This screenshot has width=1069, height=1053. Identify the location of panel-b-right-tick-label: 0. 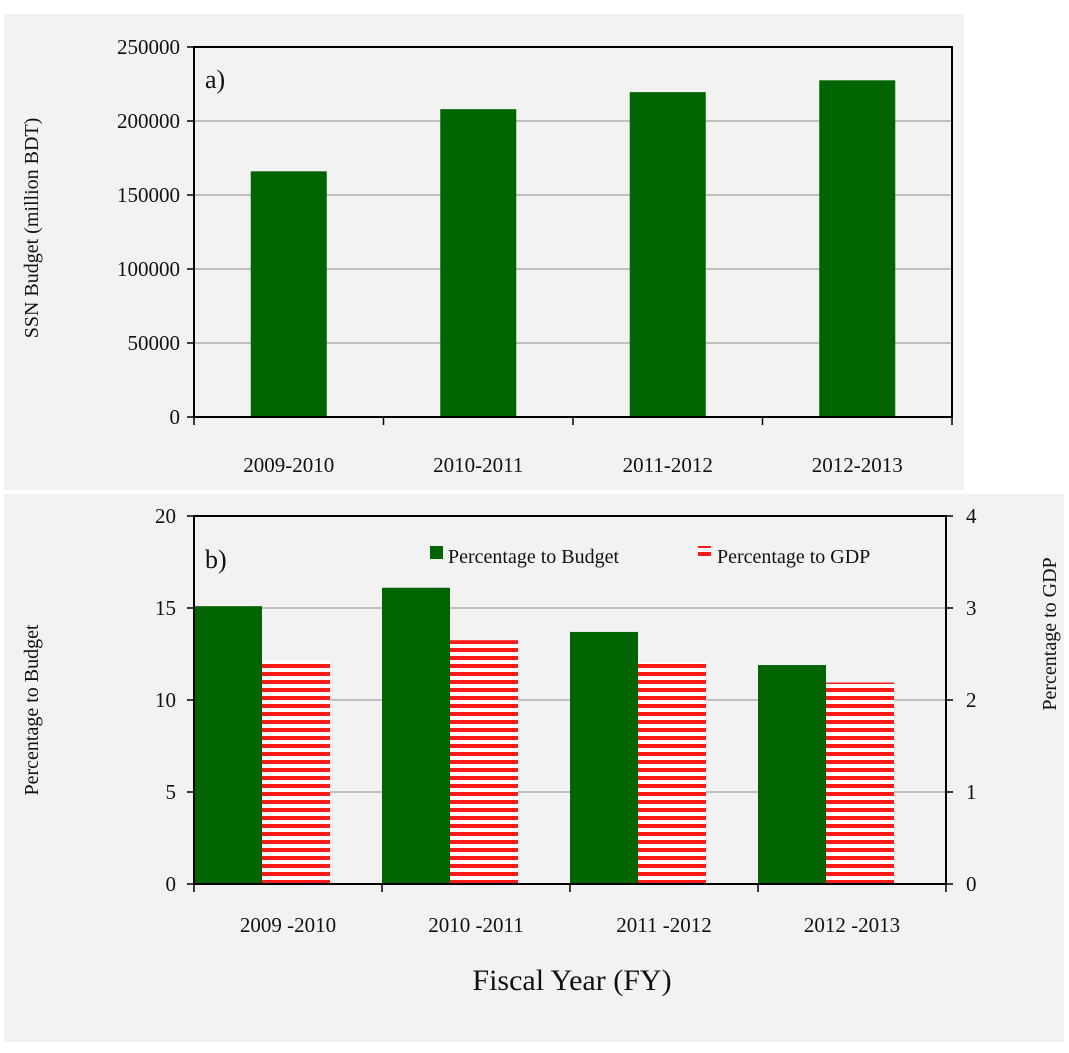
(971, 884).